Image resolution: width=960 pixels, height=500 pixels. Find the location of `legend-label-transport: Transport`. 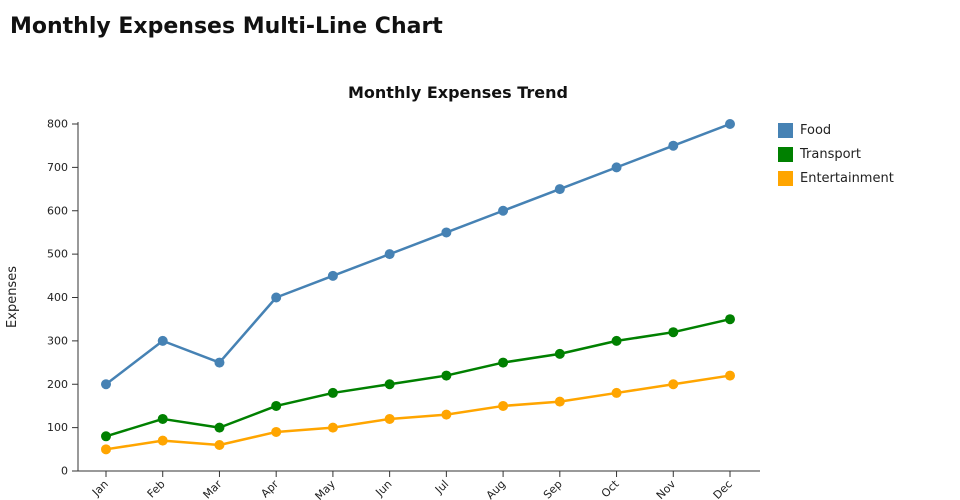

legend-label-transport: Transport is located at coordinates (831, 154).